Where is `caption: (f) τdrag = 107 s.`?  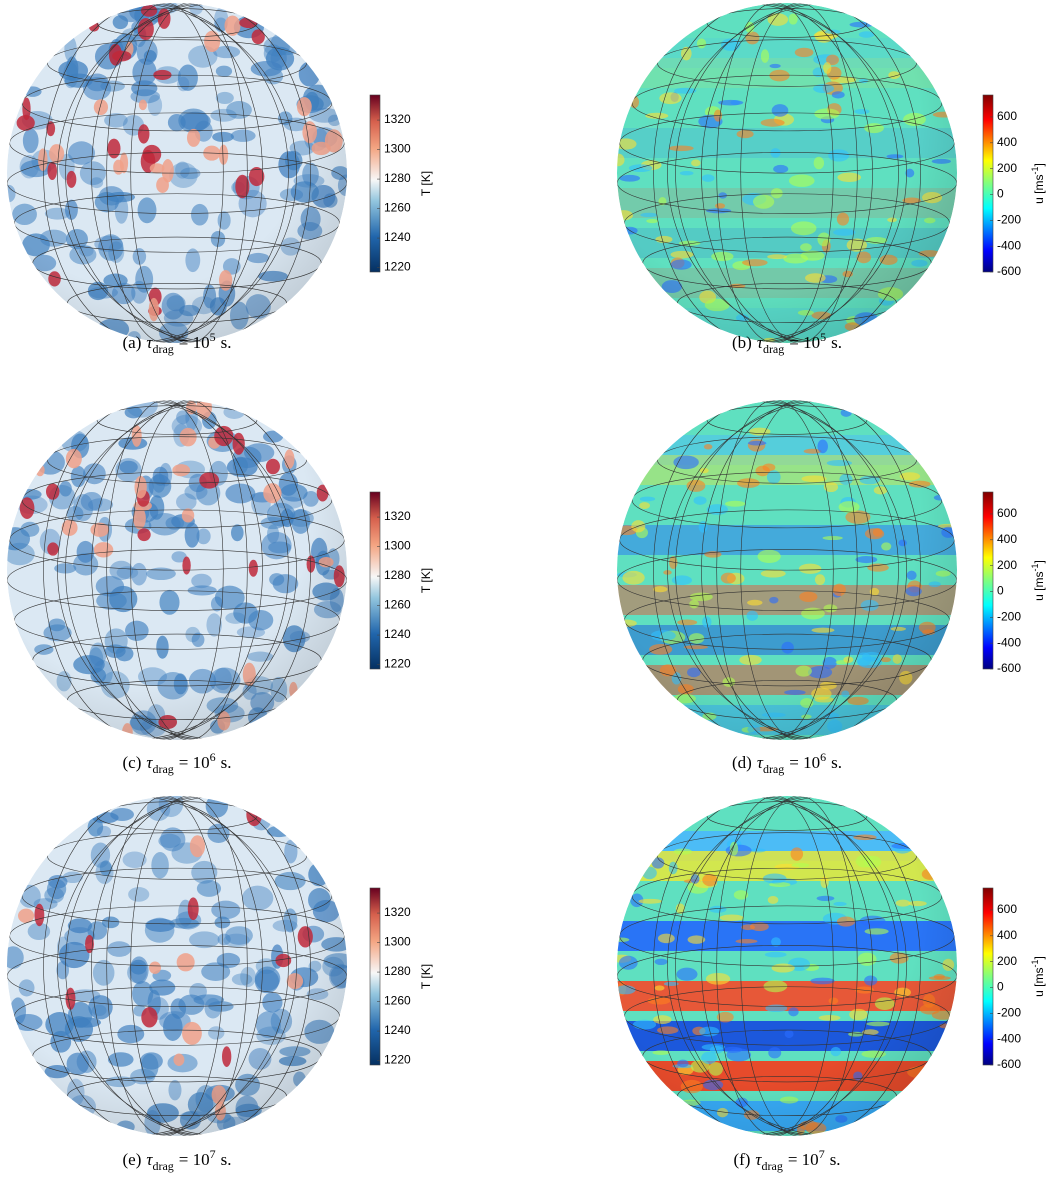 caption: (f) τdrag = 107 s. is located at coordinates (786, 1160).